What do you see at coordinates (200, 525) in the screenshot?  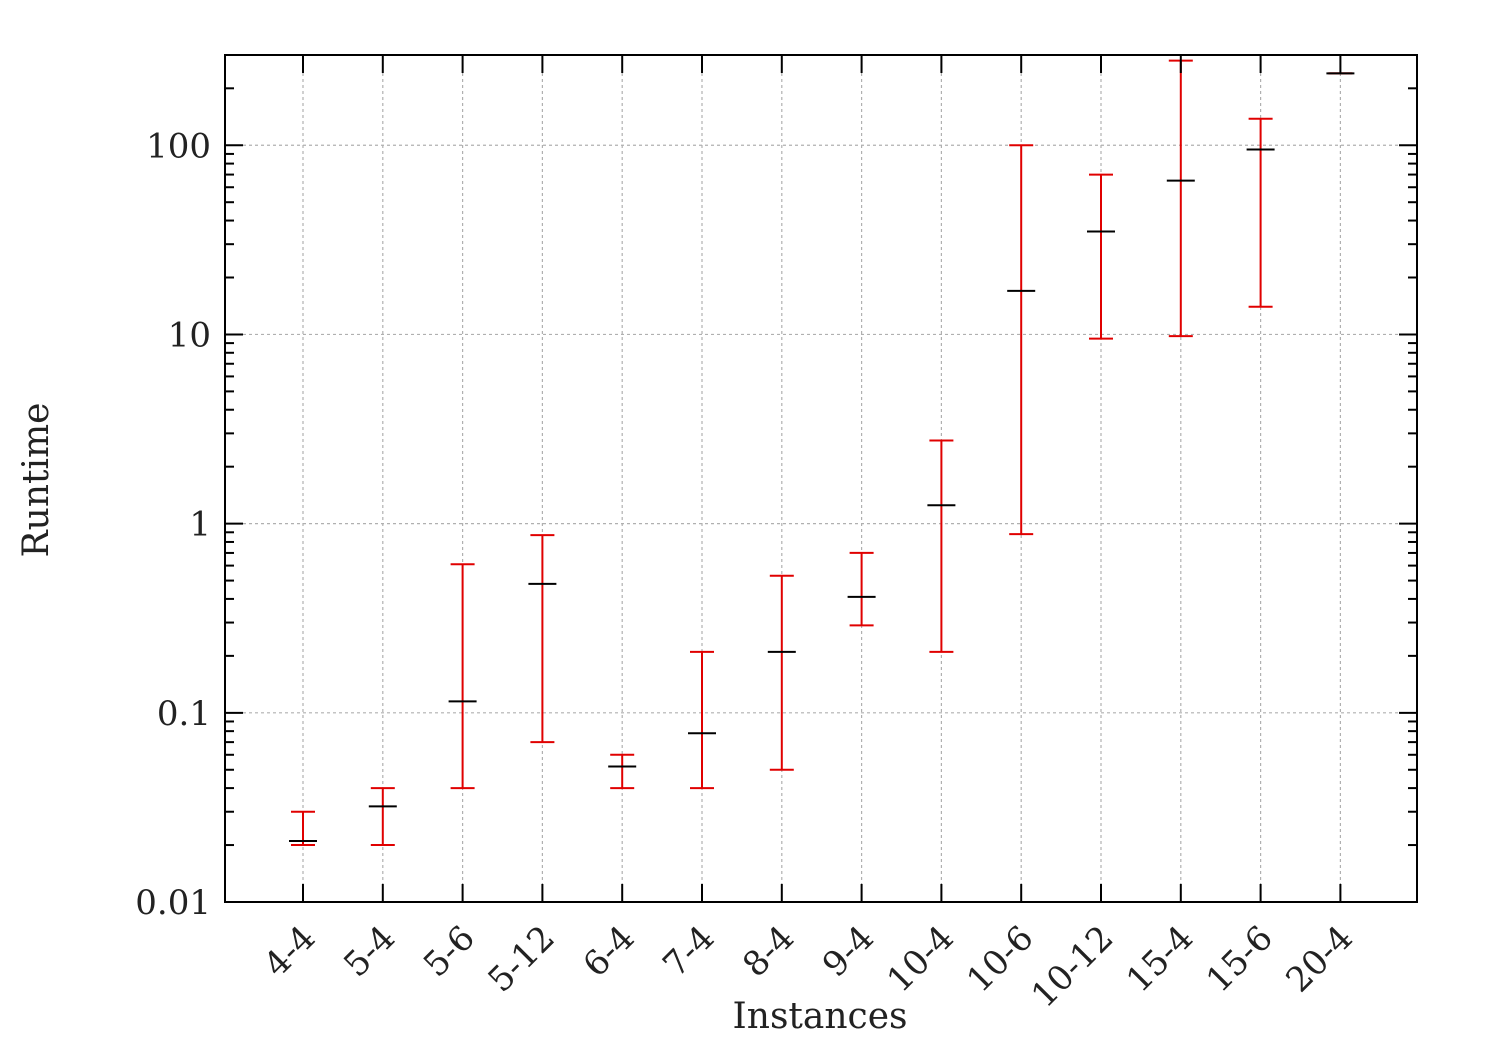 I see `y-tick-label: 1` at bounding box center [200, 525].